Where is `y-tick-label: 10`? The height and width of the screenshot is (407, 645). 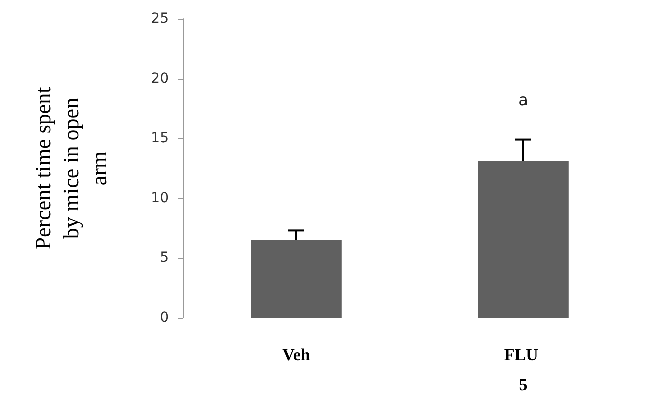 y-tick-label: 10 is located at coordinates (160, 198).